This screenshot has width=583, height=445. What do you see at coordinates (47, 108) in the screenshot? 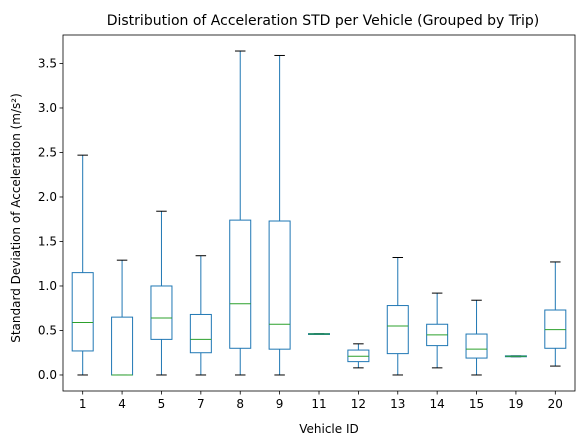
I see `y-tick-label: 3.0` at bounding box center [47, 108].